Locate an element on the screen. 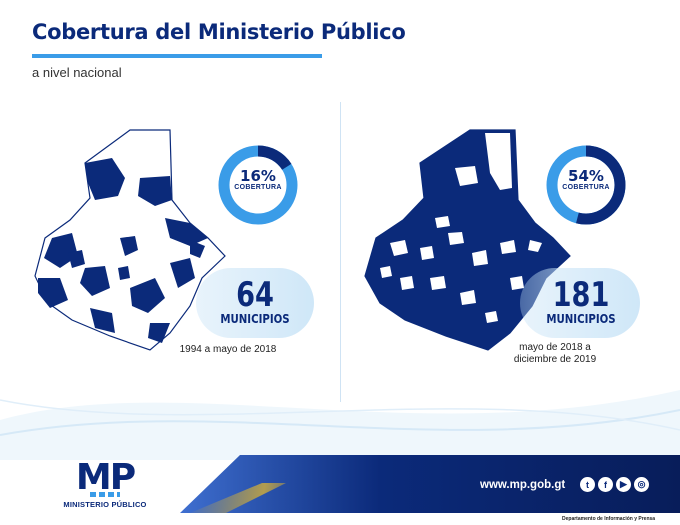 The width and height of the screenshot is (680, 525). period-2018: 1994 a mayo de 2018 is located at coordinates (228, 349).